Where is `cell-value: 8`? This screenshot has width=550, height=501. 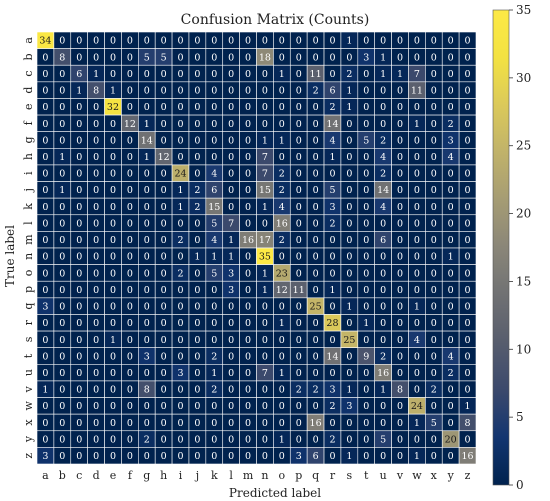
cell-value: 8 is located at coordinates (147, 390).